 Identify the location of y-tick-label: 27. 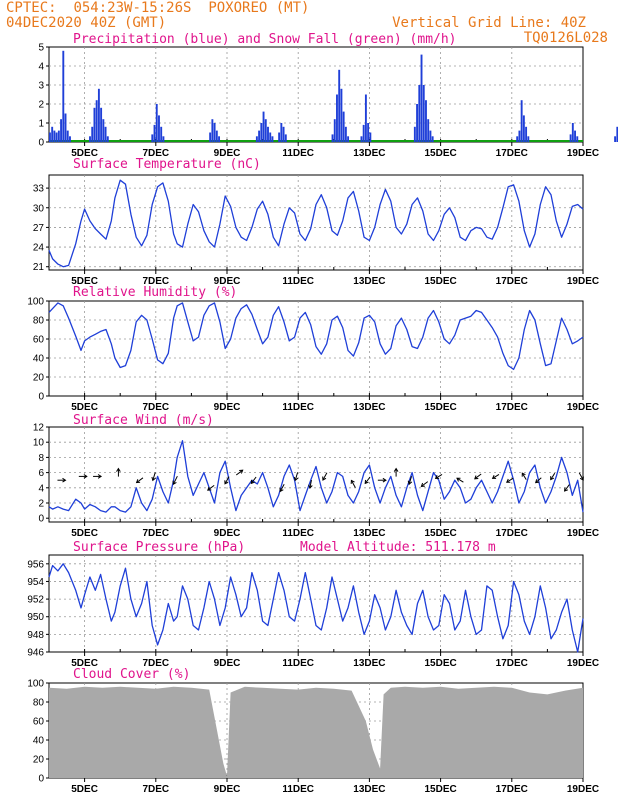
(39, 228).